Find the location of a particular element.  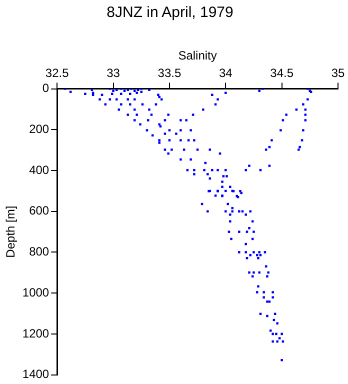

x-tick-label: 33 is located at coordinates (113, 73).